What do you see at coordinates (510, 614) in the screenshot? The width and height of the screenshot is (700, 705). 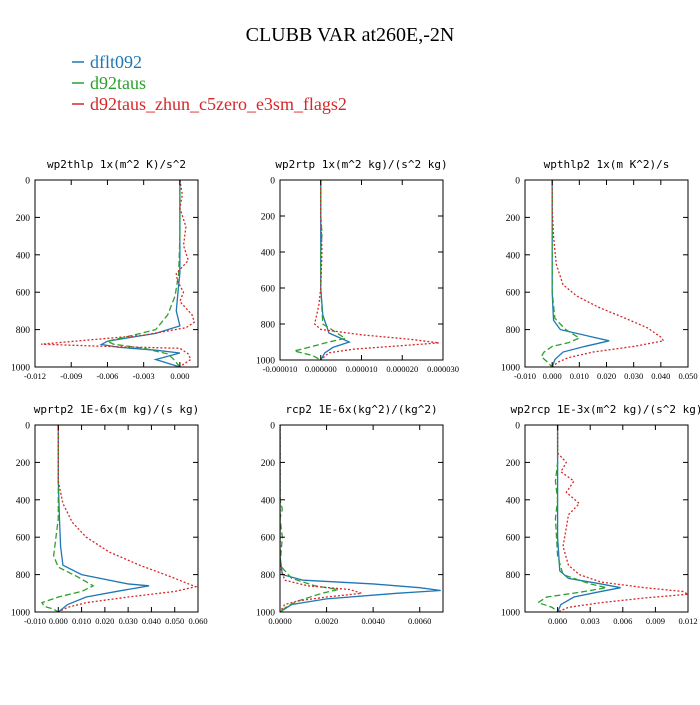 I see `ytick-label-5-5: 1000` at bounding box center [510, 614].